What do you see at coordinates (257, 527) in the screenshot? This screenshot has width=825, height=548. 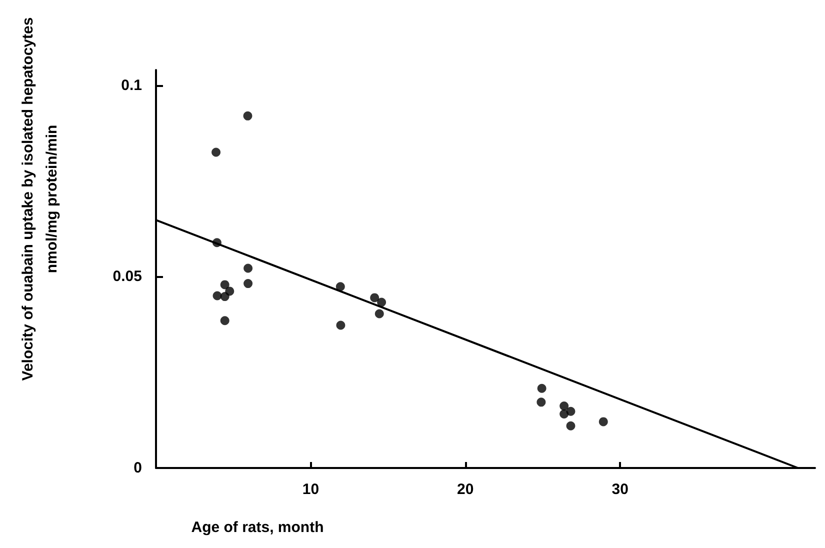 I see `x-axis-title: Age of rats, month` at bounding box center [257, 527].